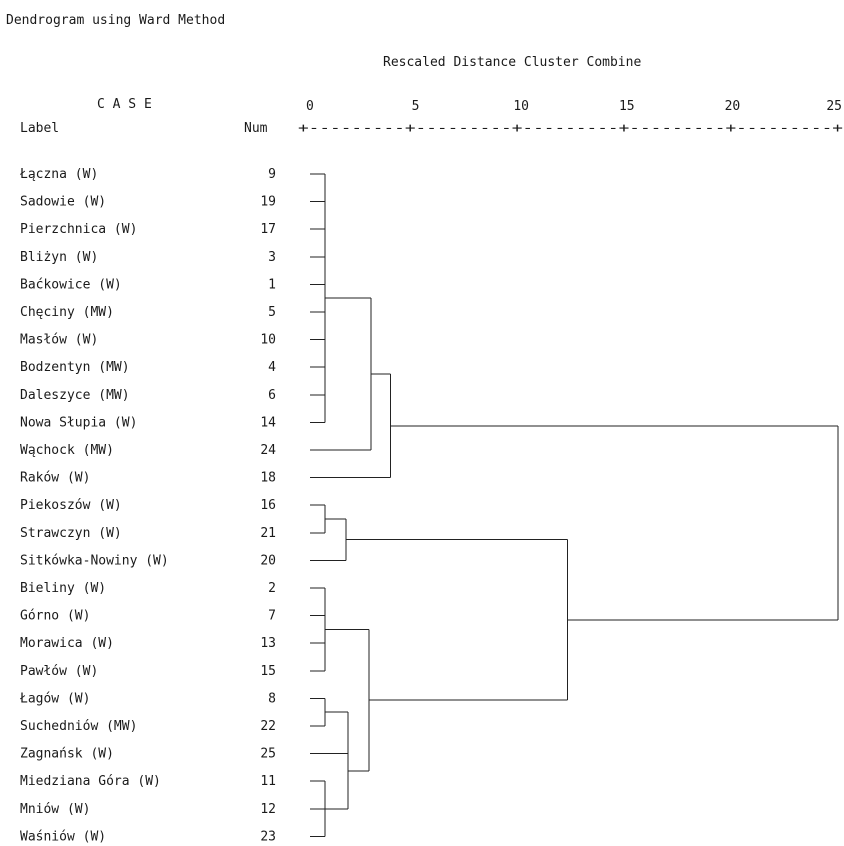  Describe the element at coordinates (67, 450) in the screenshot. I see `case-label: Wąchock (MW)` at that location.